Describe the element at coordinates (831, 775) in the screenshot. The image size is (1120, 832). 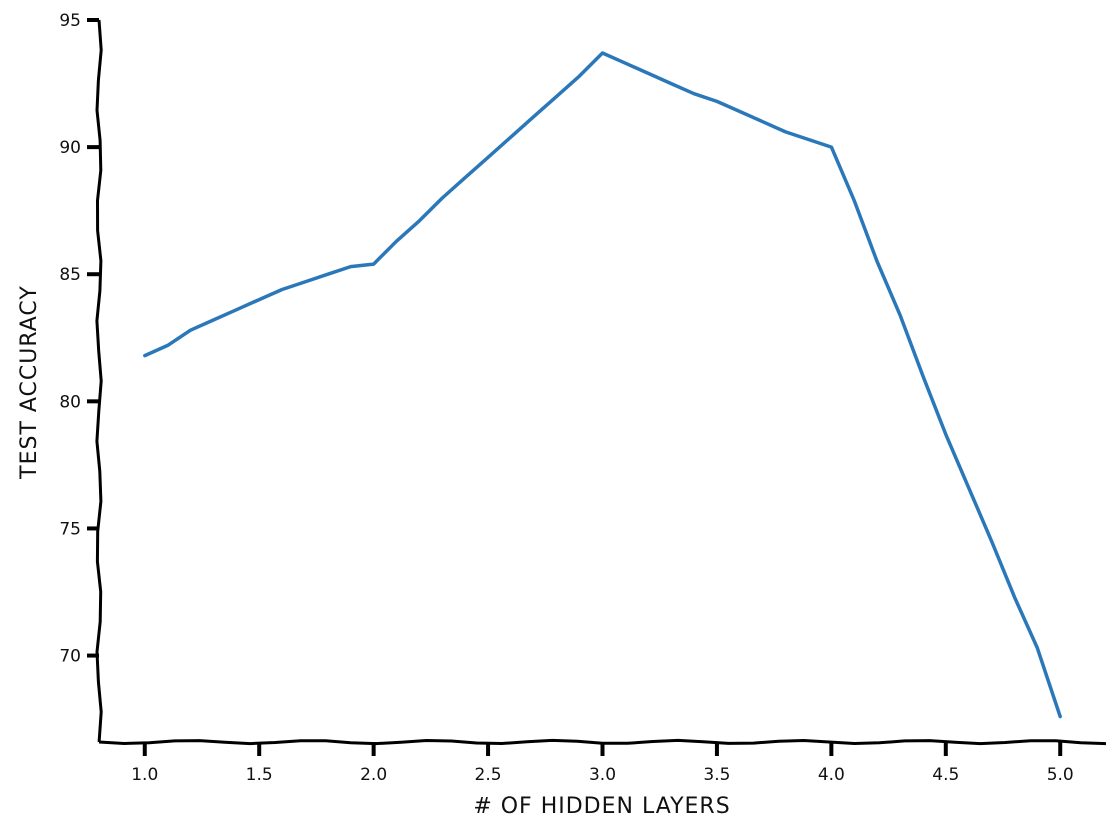
I see `x-tick-label: 4.0` at that location.